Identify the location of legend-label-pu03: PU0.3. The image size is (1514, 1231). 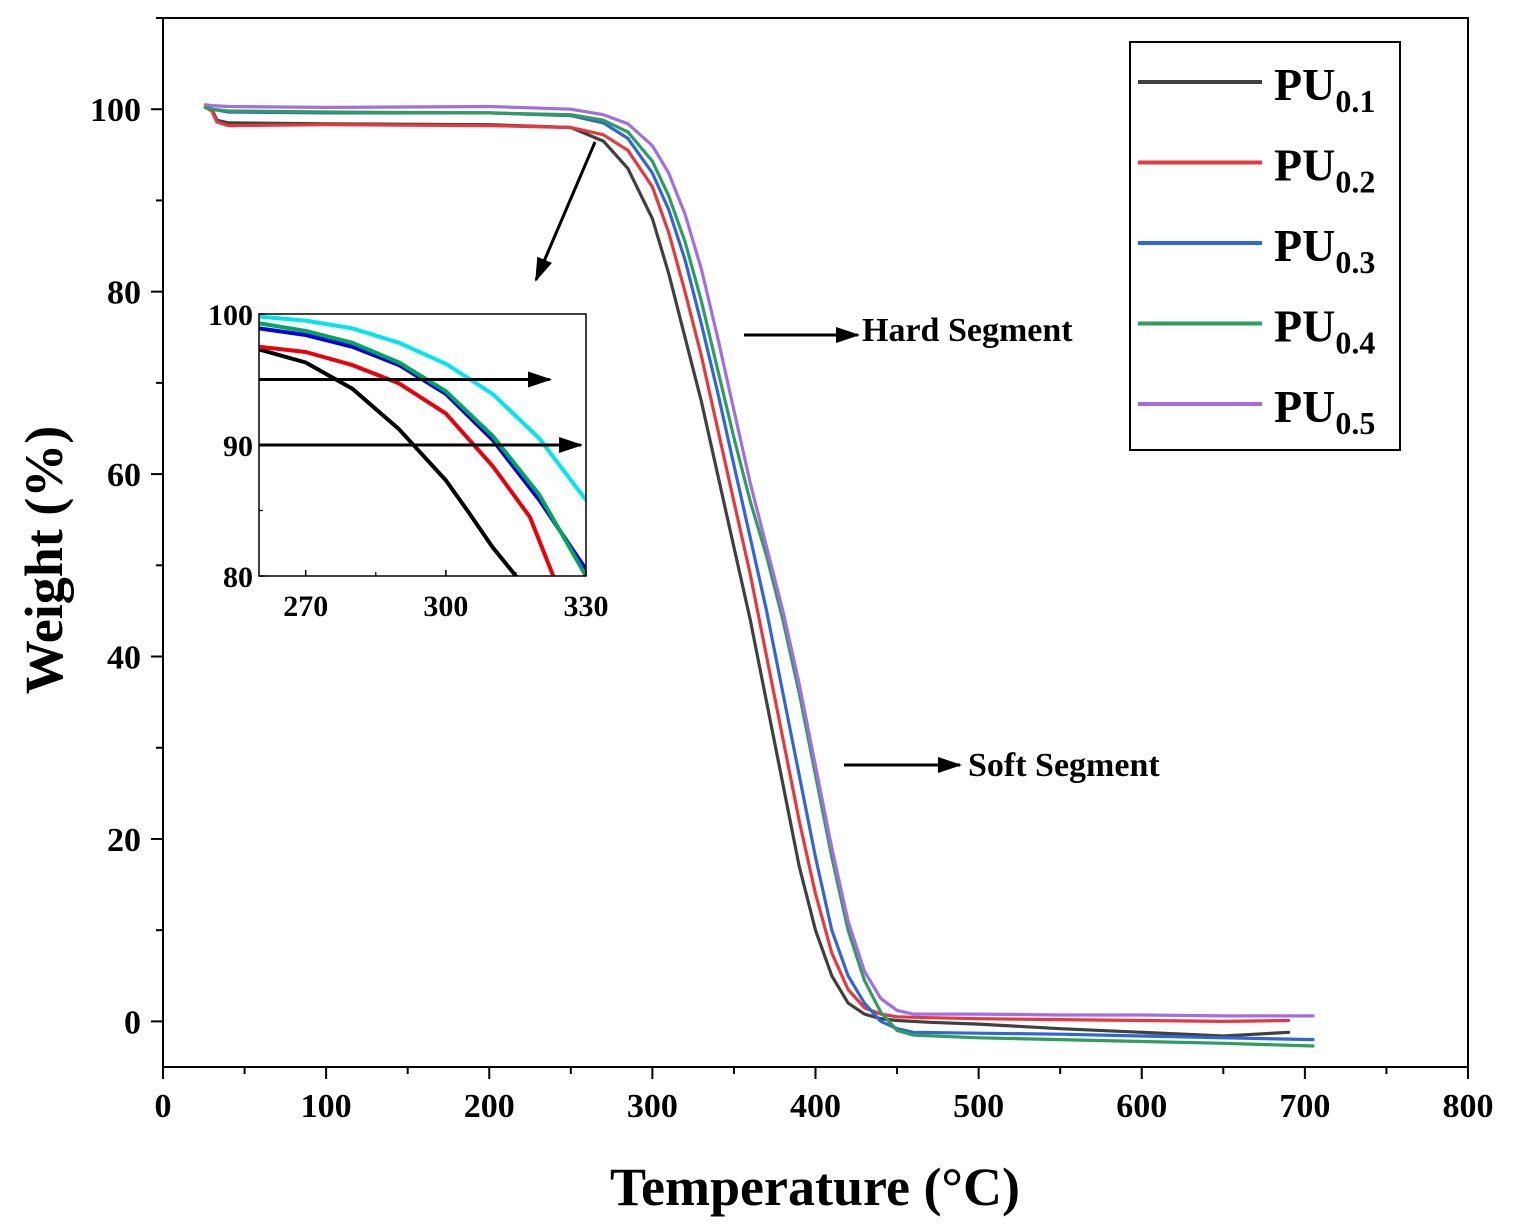
(1324, 250).